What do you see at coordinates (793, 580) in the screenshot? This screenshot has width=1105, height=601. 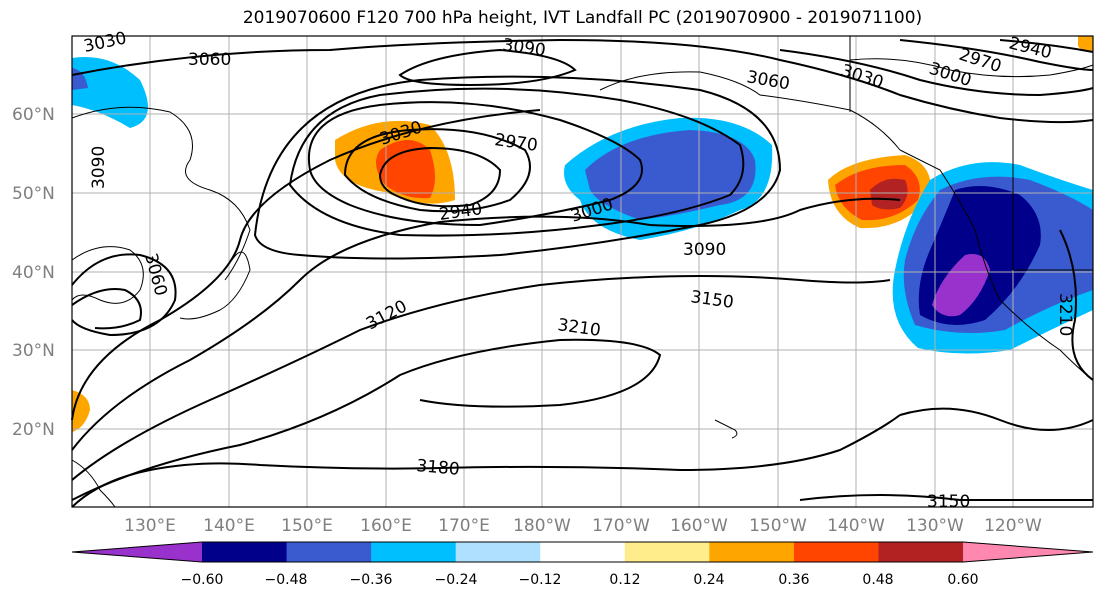 I see `colorbar-tick-label: 0.36` at bounding box center [793, 580].